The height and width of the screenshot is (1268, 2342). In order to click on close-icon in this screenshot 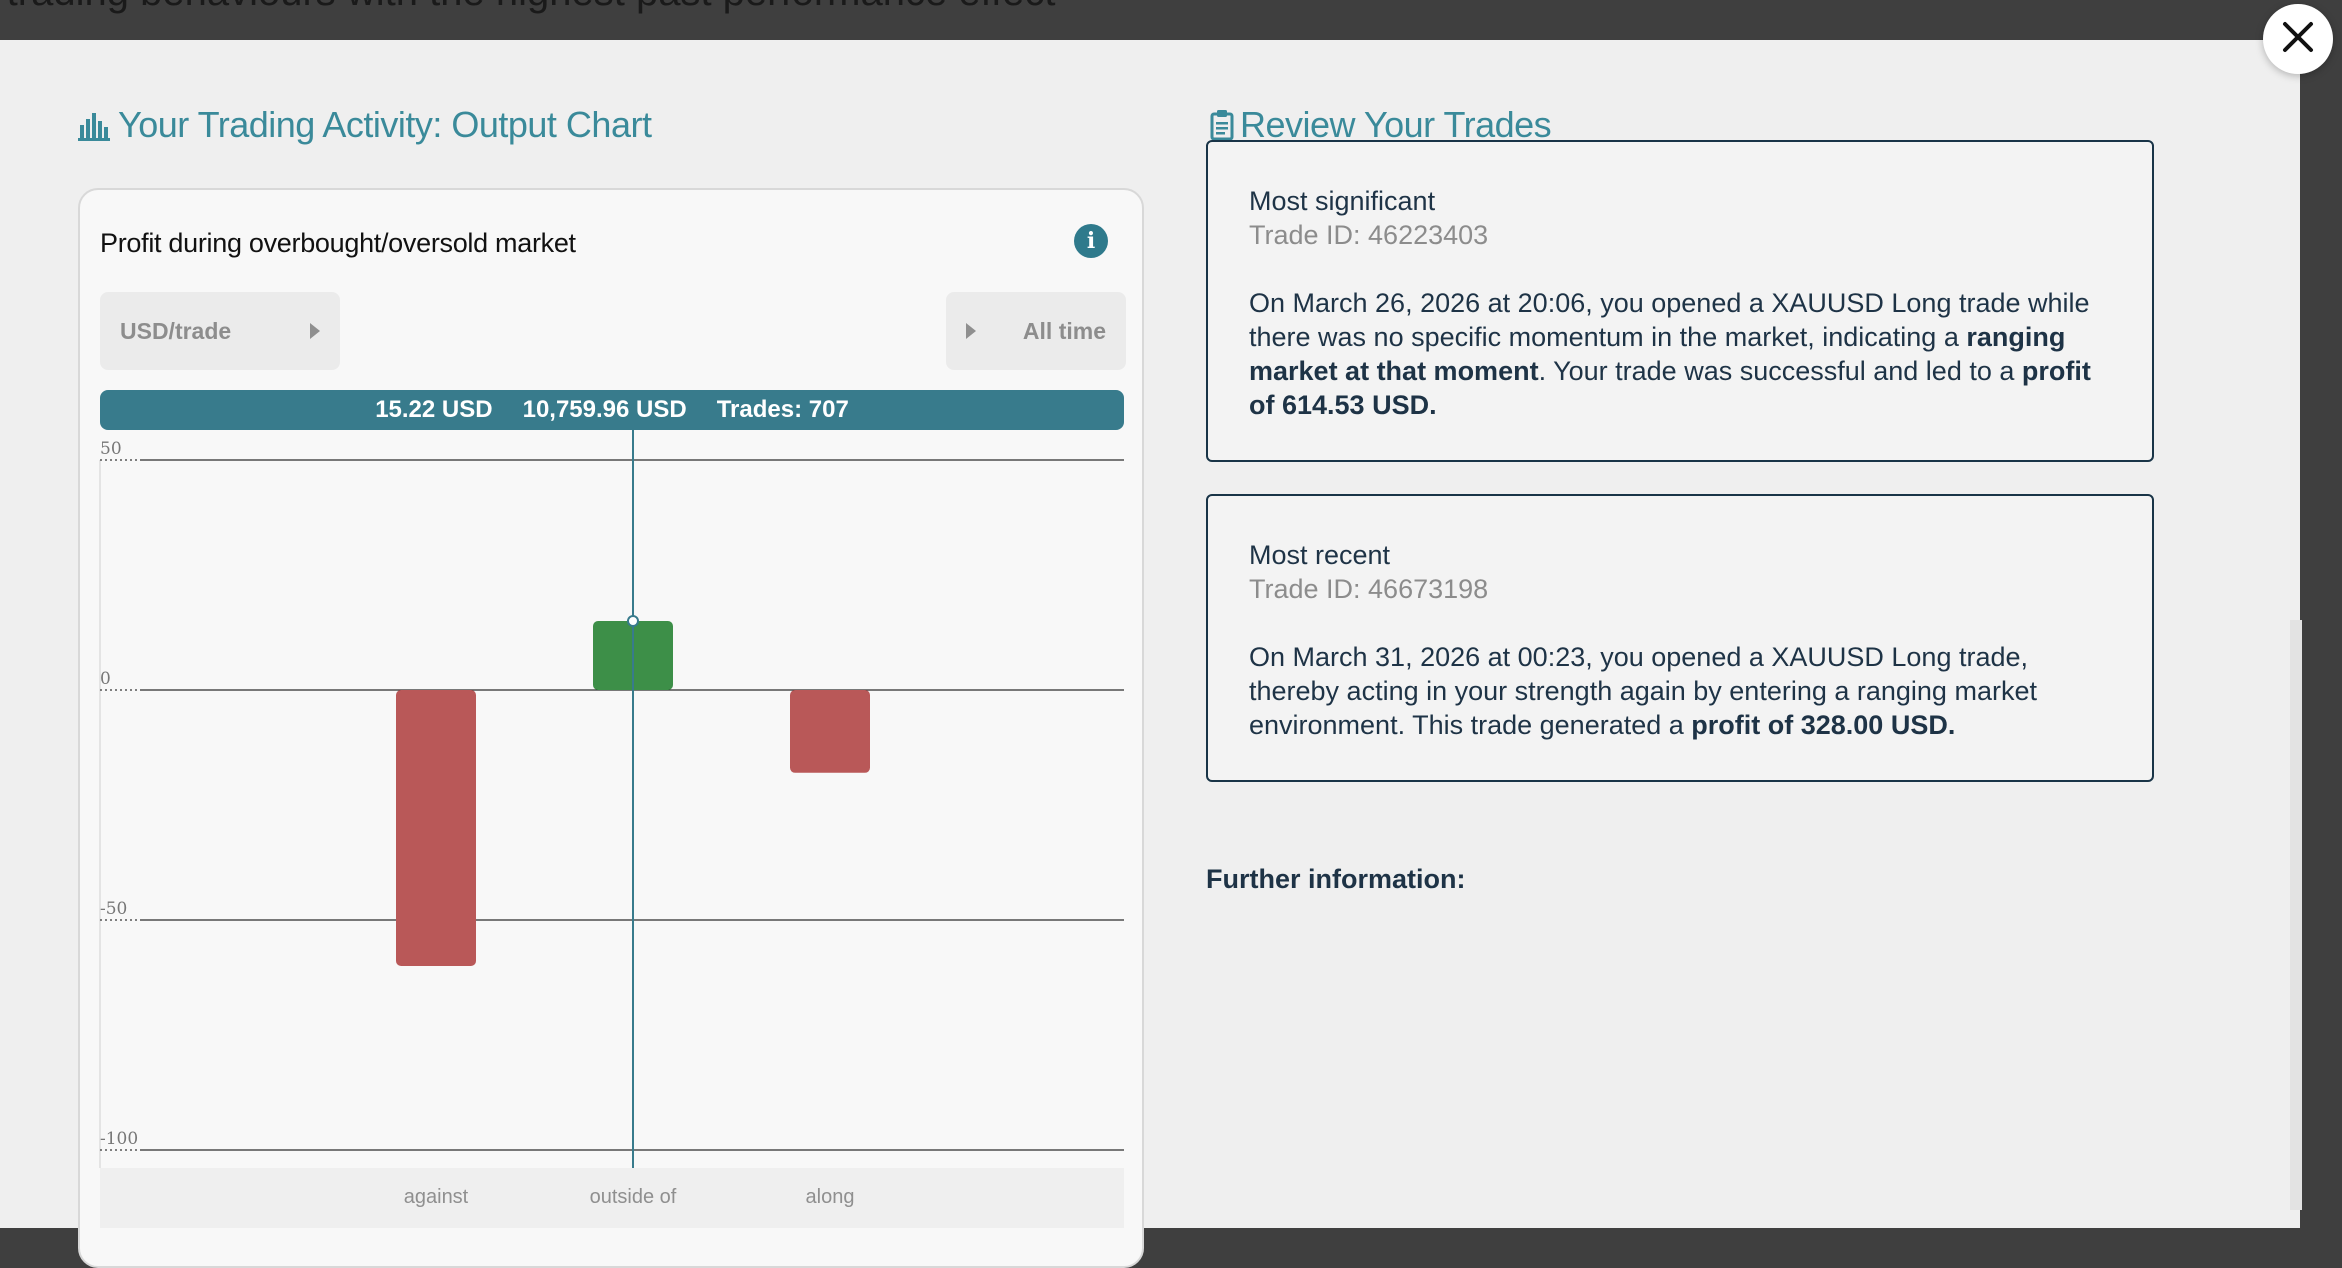, I will do `click(2298, 39)`.